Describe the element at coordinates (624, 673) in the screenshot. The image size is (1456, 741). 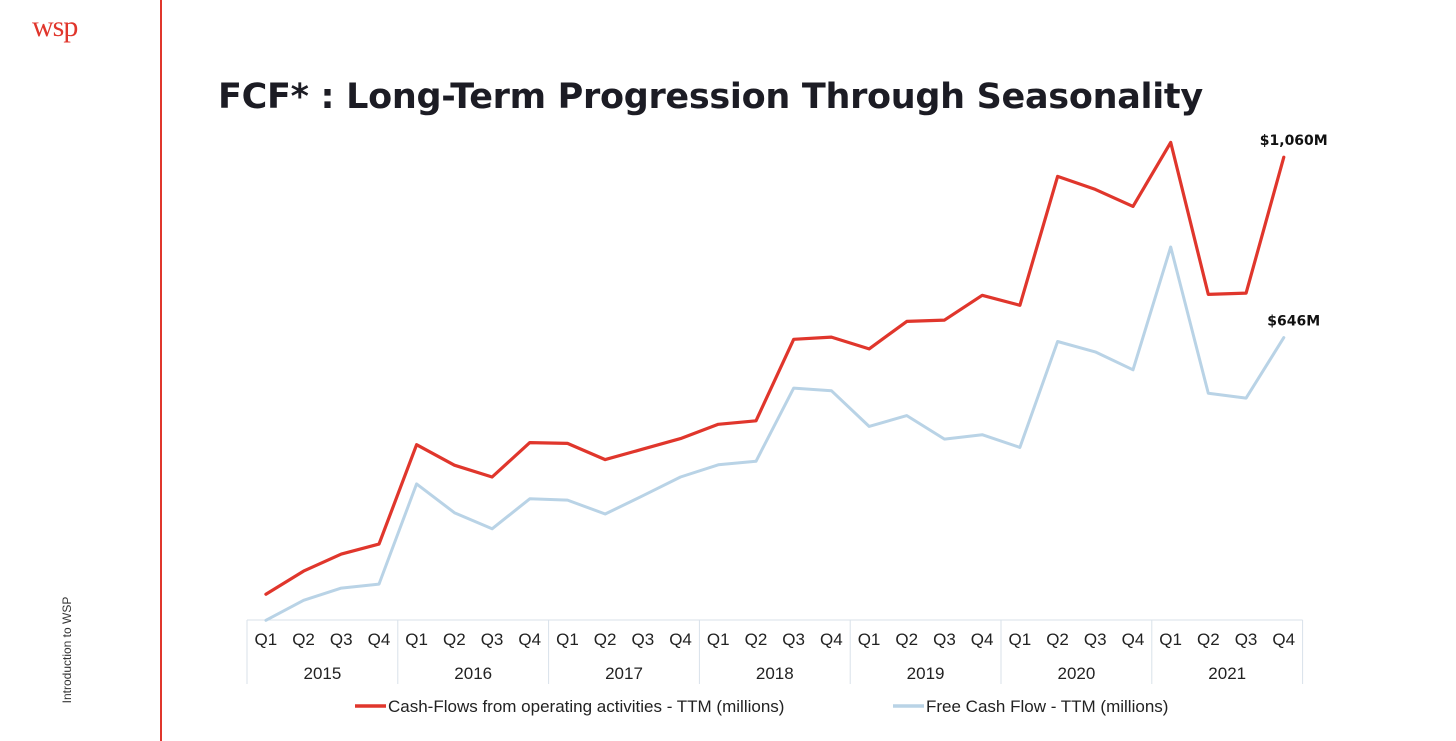
I see `x-year-label: 2017` at that location.